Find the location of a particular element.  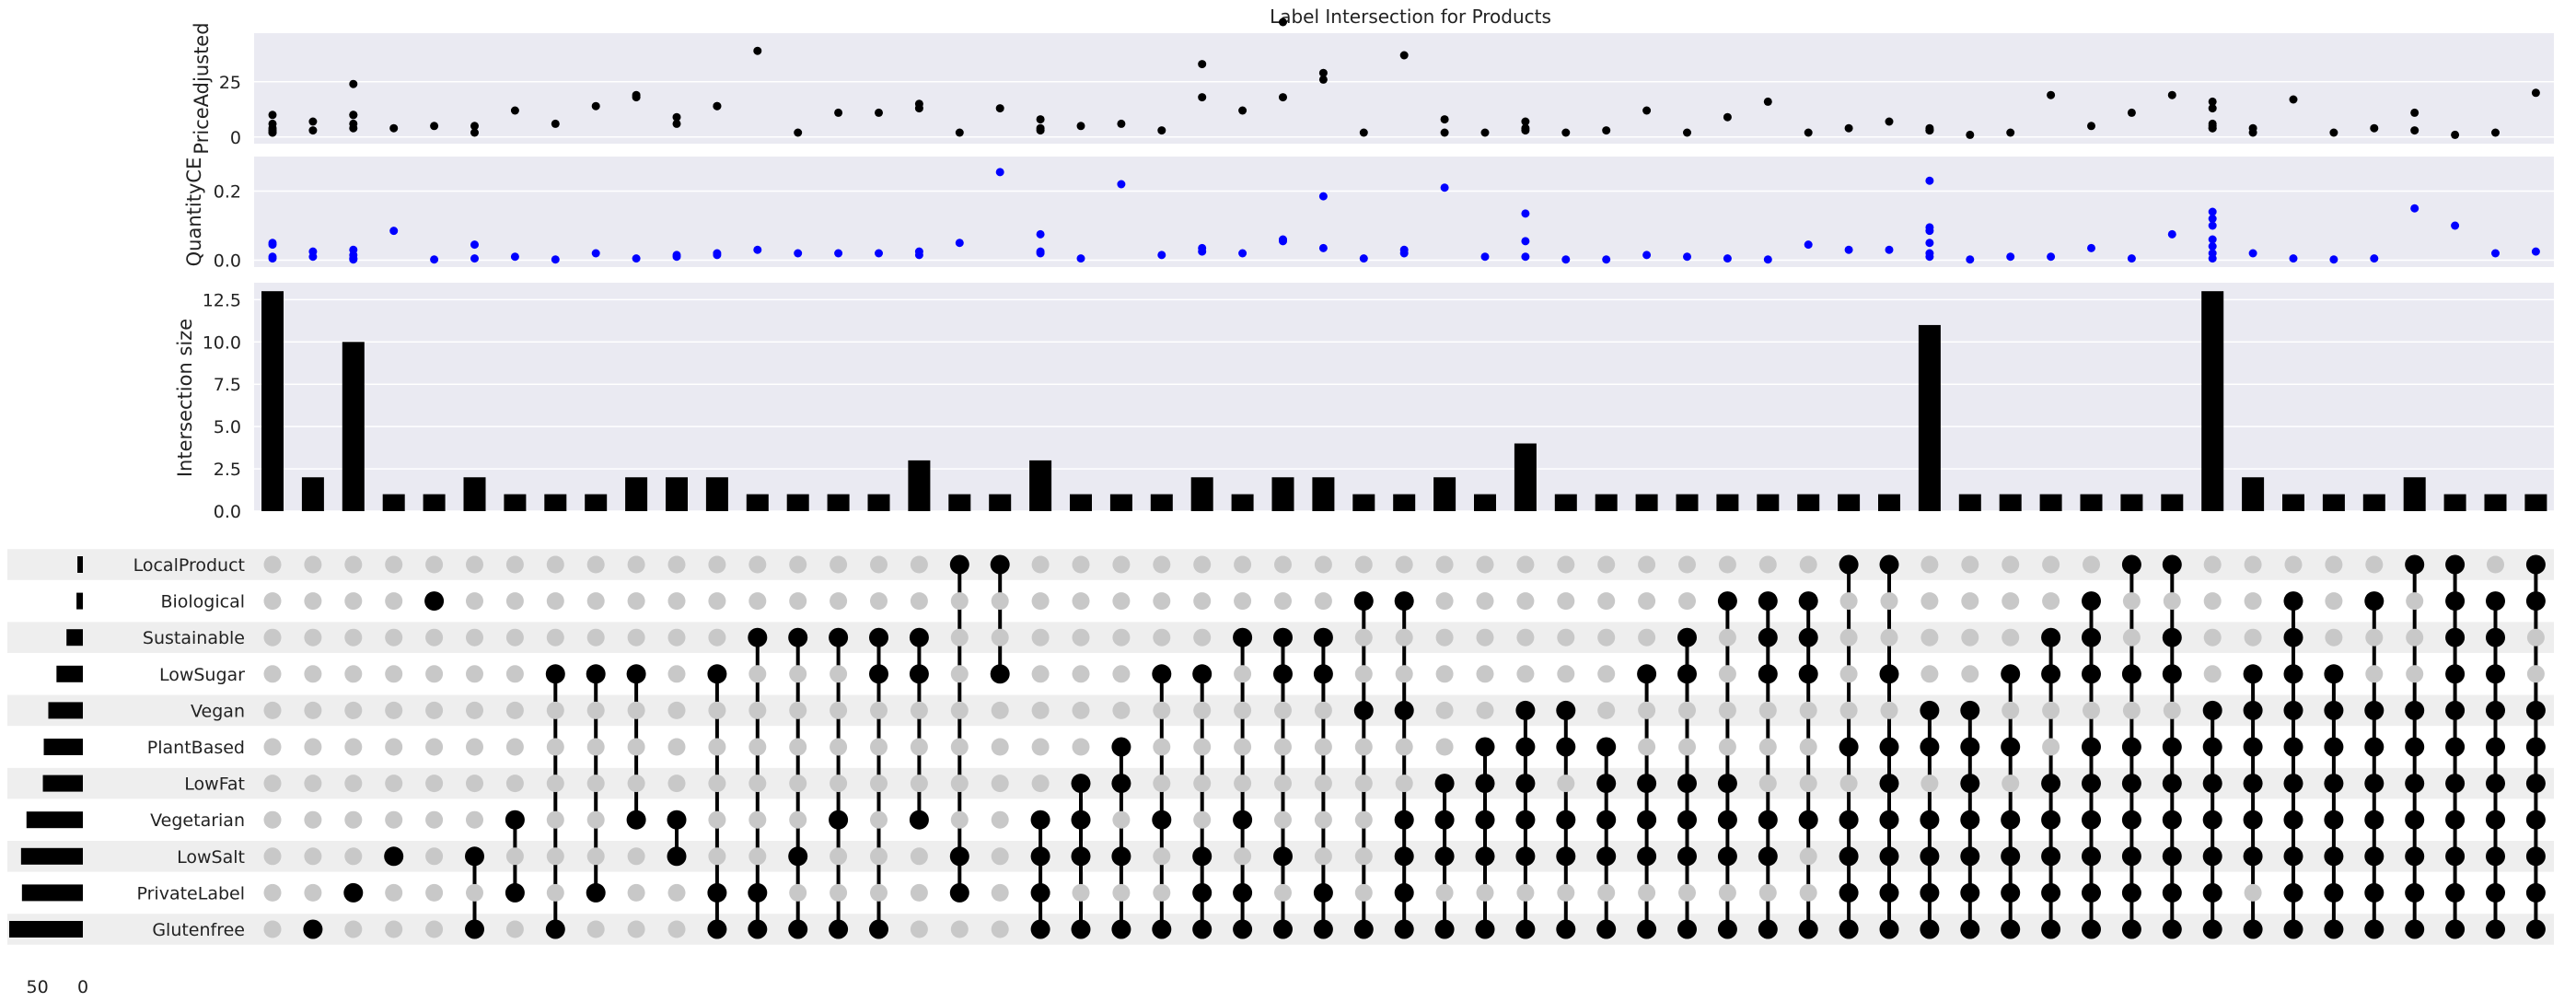

set-label: Vegetarian is located at coordinates (197, 820).